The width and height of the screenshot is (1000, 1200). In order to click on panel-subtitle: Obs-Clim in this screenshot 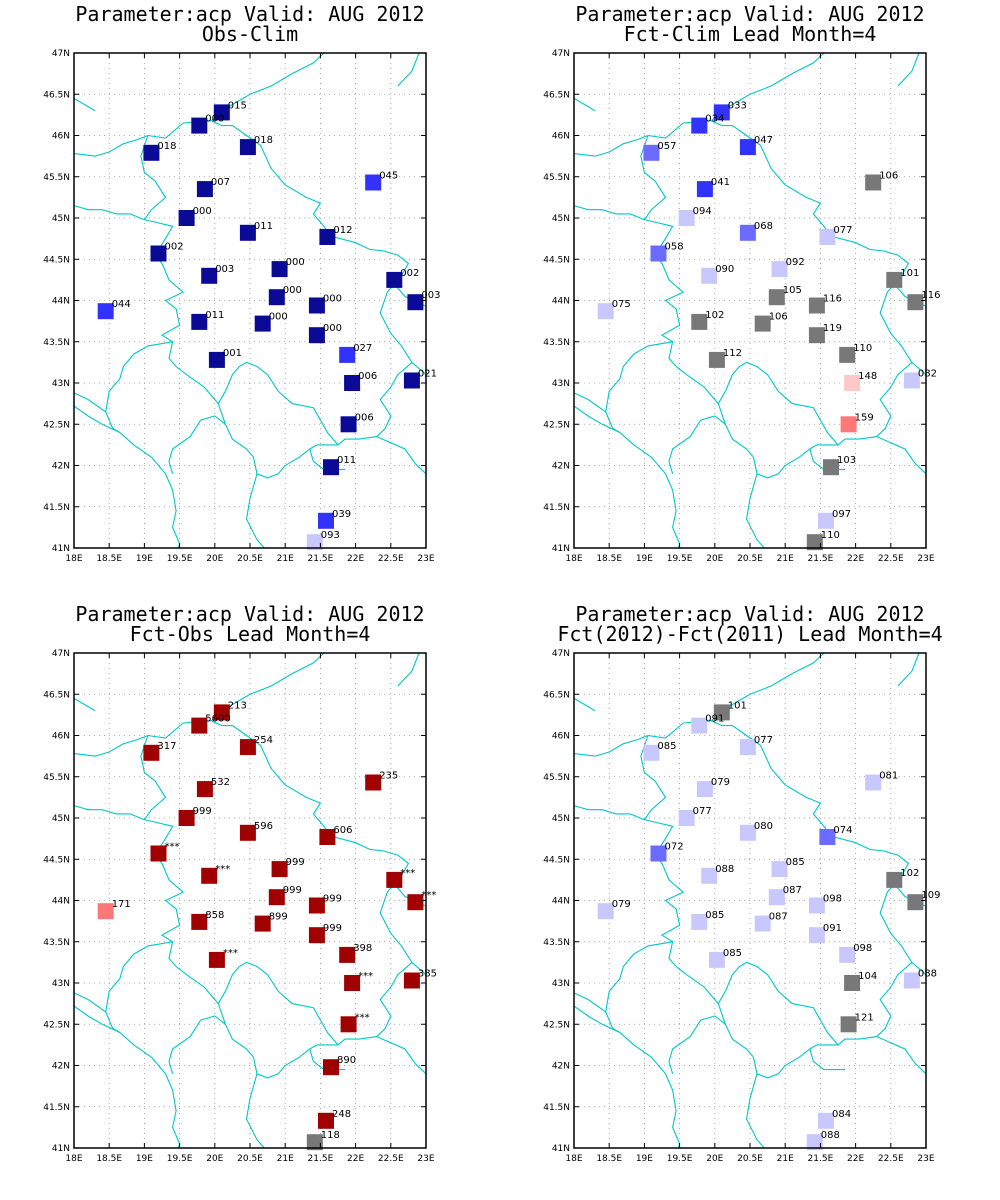, I will do `click(250, 34)`.